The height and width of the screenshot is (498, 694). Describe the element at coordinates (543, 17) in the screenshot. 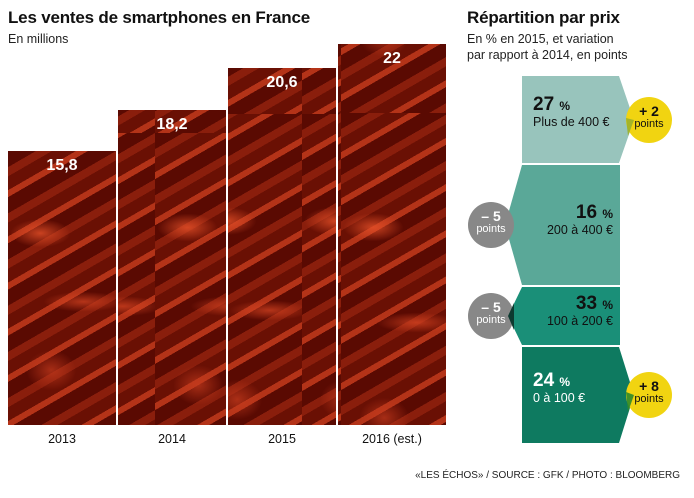

I see `price-title: Répartition par prix` at that location.